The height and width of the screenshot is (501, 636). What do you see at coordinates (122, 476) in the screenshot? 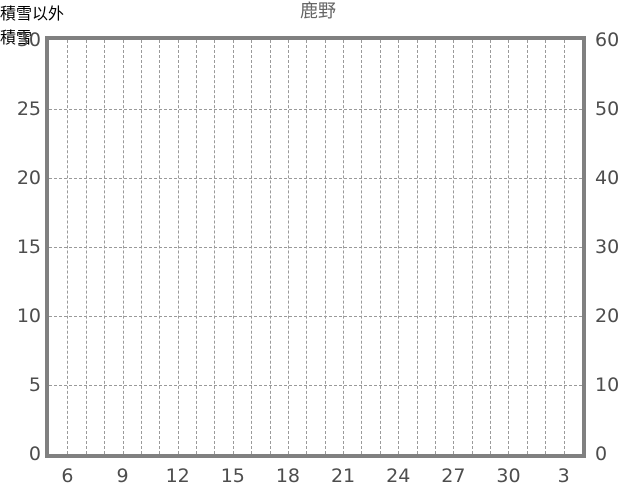
I see `x-axis-tick-label: 9` at bounding box center [122, 476].